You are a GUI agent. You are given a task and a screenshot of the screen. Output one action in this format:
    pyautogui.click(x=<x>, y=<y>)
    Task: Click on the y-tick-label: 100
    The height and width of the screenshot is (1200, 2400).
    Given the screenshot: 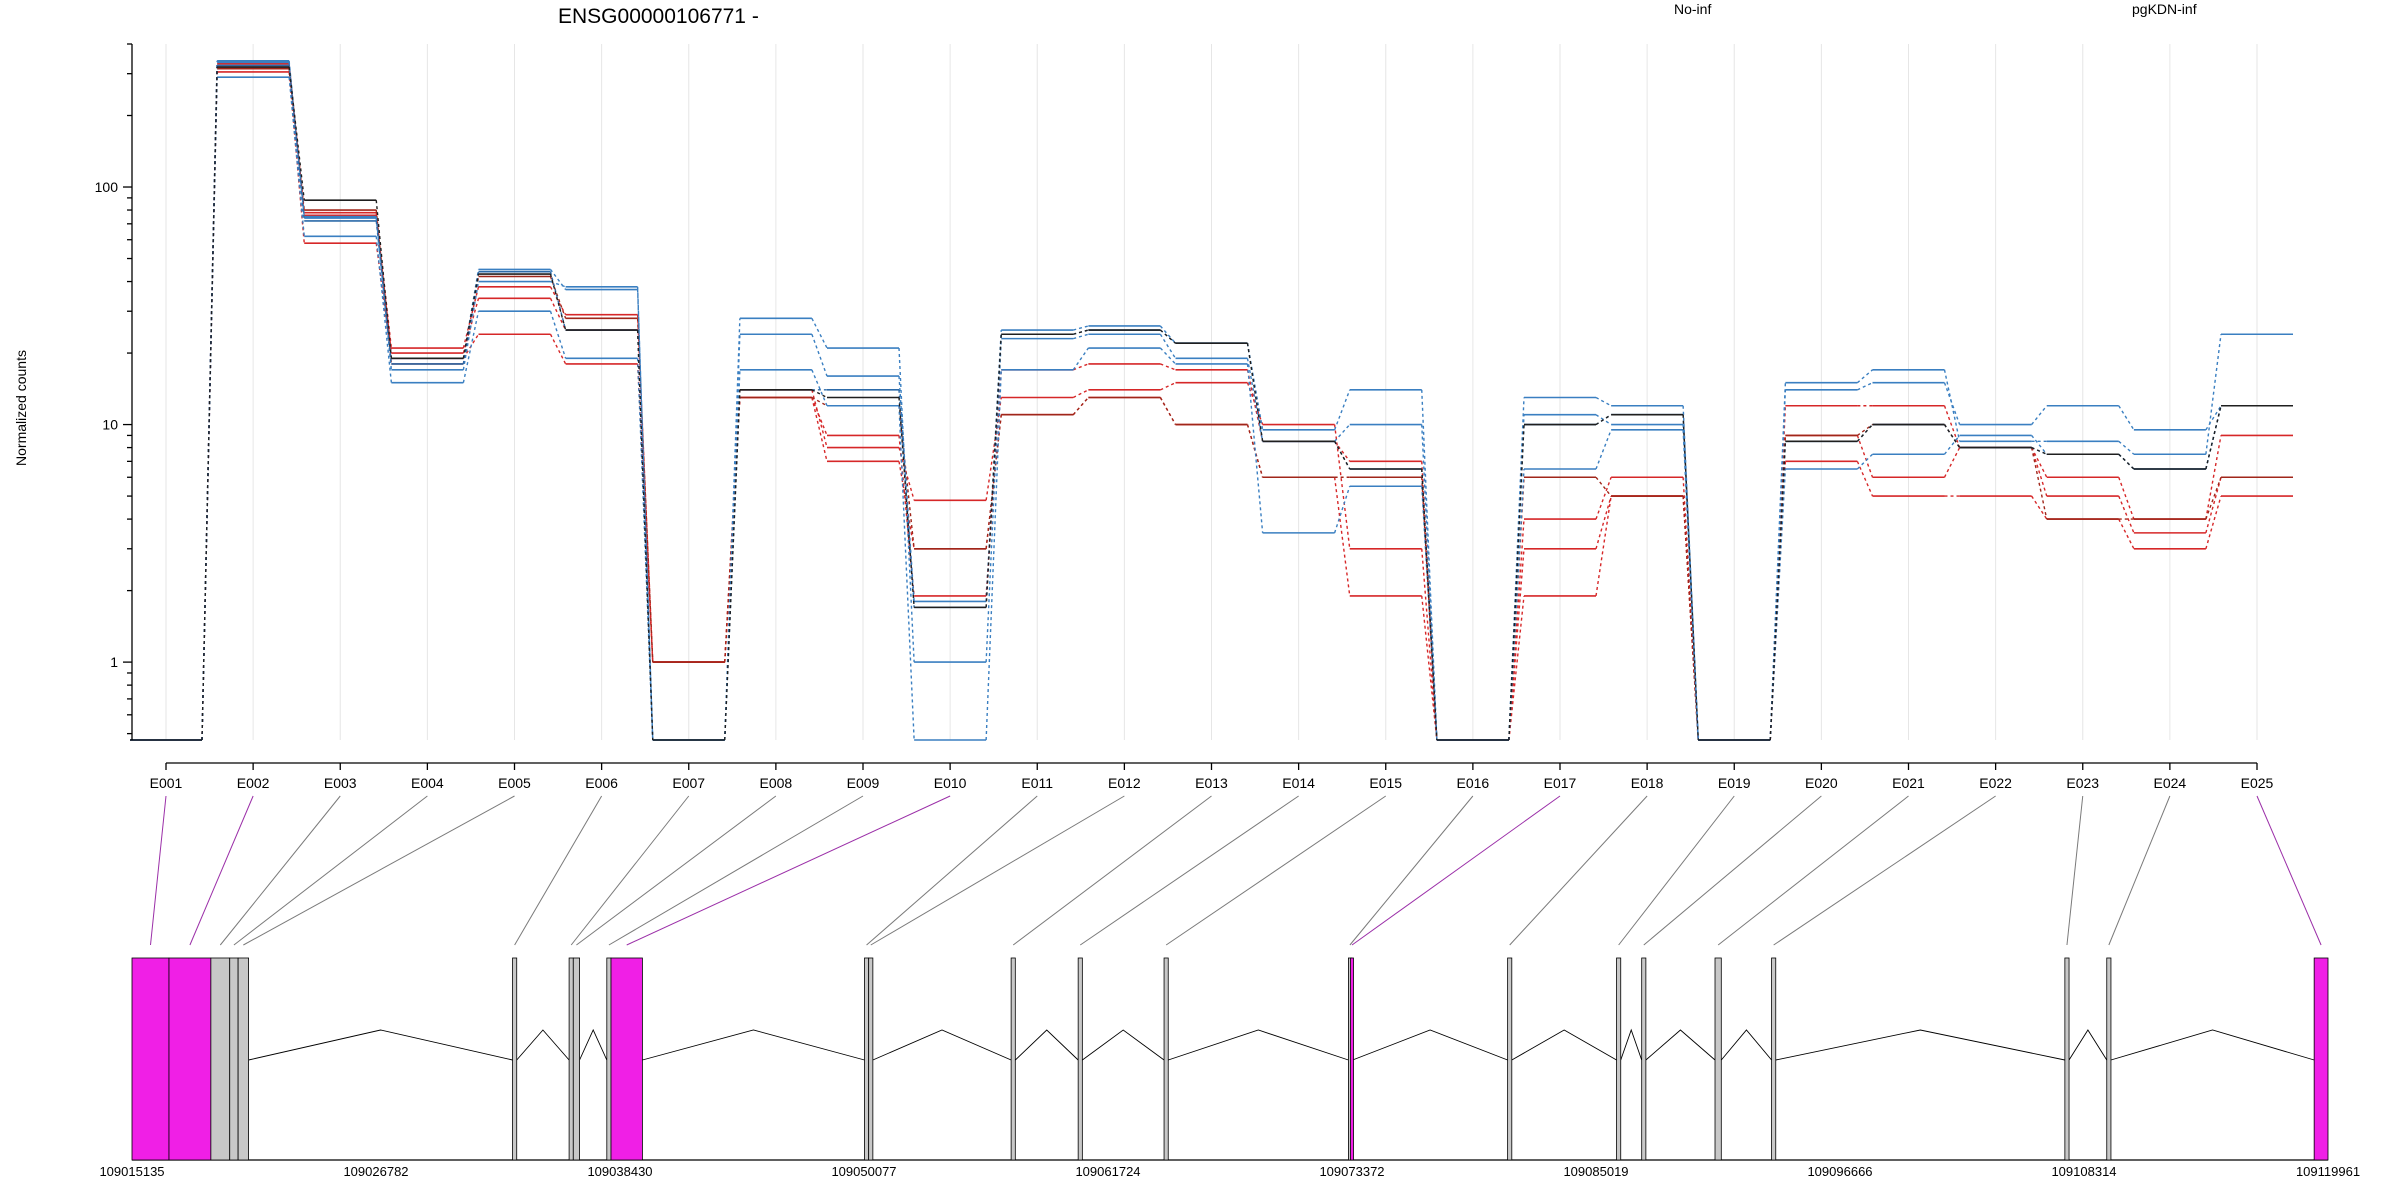 What is the action you would take?
    pyautogui.click(x=107, y=187)
    